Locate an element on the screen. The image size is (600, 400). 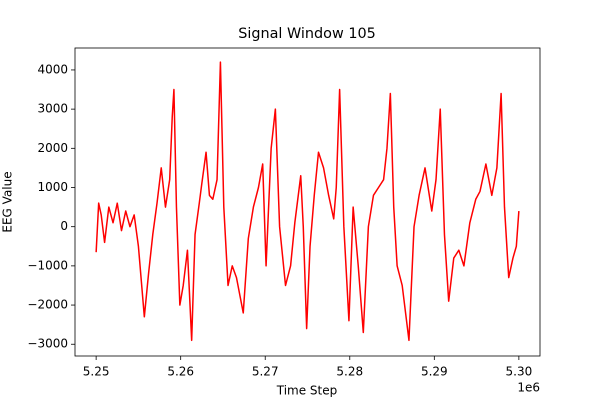
x-tick-label: 5.25 is located at coordinates (96, 372).